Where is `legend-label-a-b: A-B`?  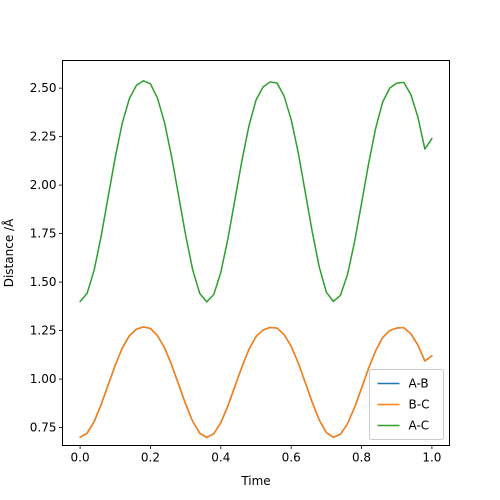
legend-label-a-b: A-B is located at coordinates (419, 384).